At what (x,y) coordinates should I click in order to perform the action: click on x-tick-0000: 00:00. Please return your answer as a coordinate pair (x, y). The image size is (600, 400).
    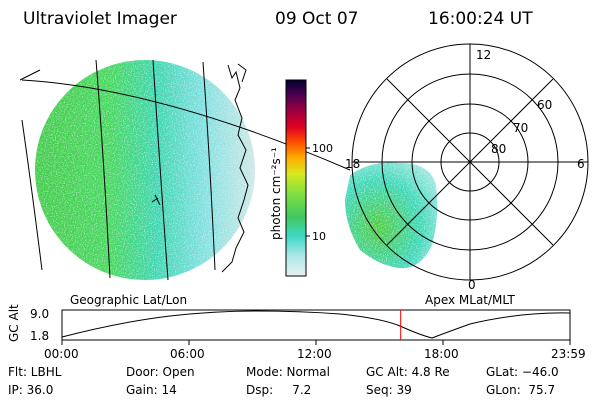
    Looking at the image, I should click on (61, 354).